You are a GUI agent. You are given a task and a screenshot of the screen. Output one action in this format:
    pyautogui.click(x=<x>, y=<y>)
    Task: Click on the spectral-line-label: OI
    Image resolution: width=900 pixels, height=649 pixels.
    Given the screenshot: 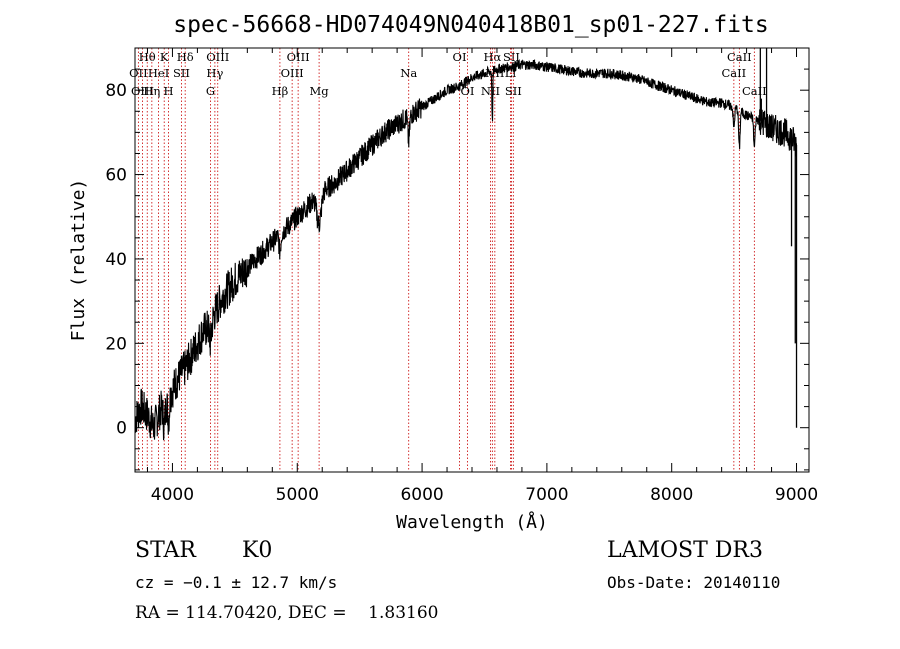 What is the action you would take?
    pyautogui.click(x=460, y=57)
    